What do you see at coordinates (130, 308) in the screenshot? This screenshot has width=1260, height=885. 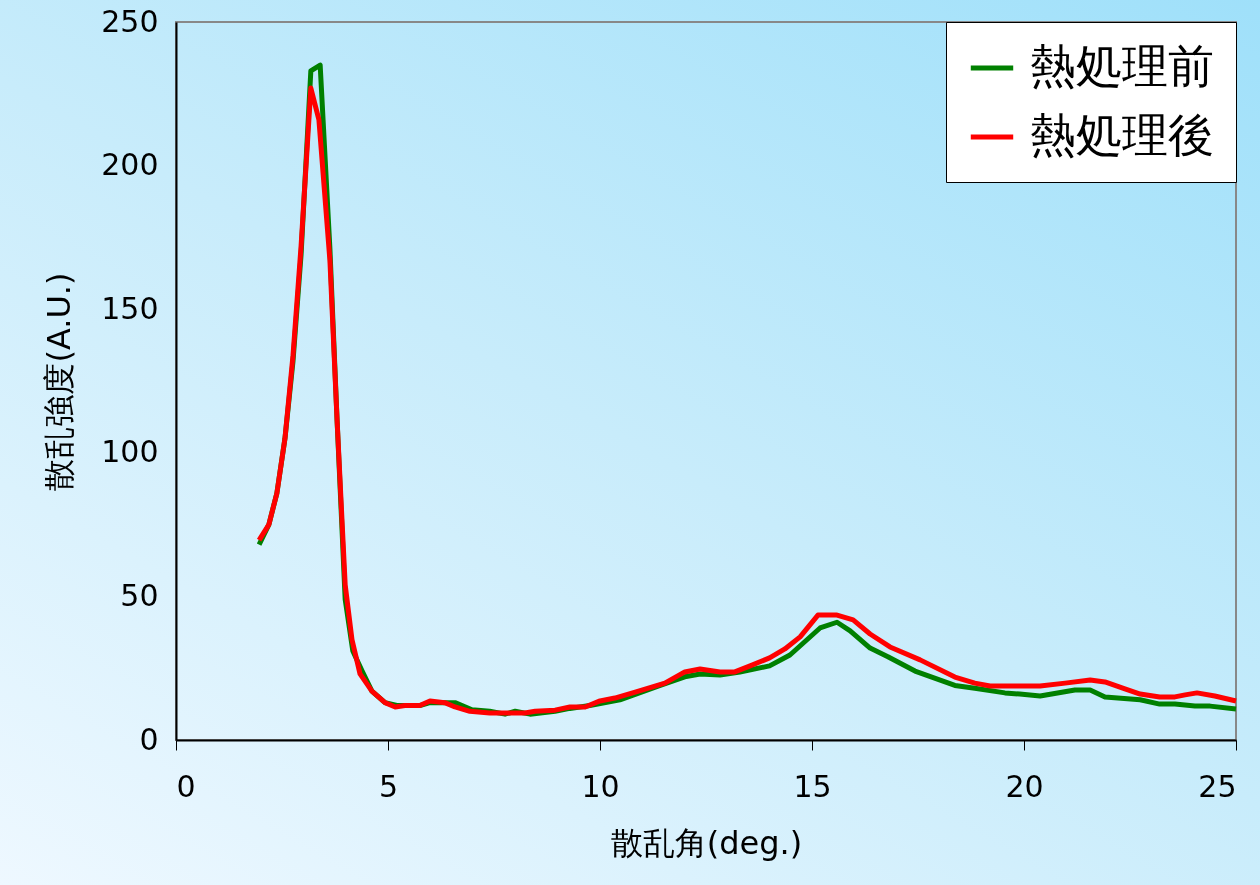 I see `y-tick-label: 150` at bounding box center [130, 308].